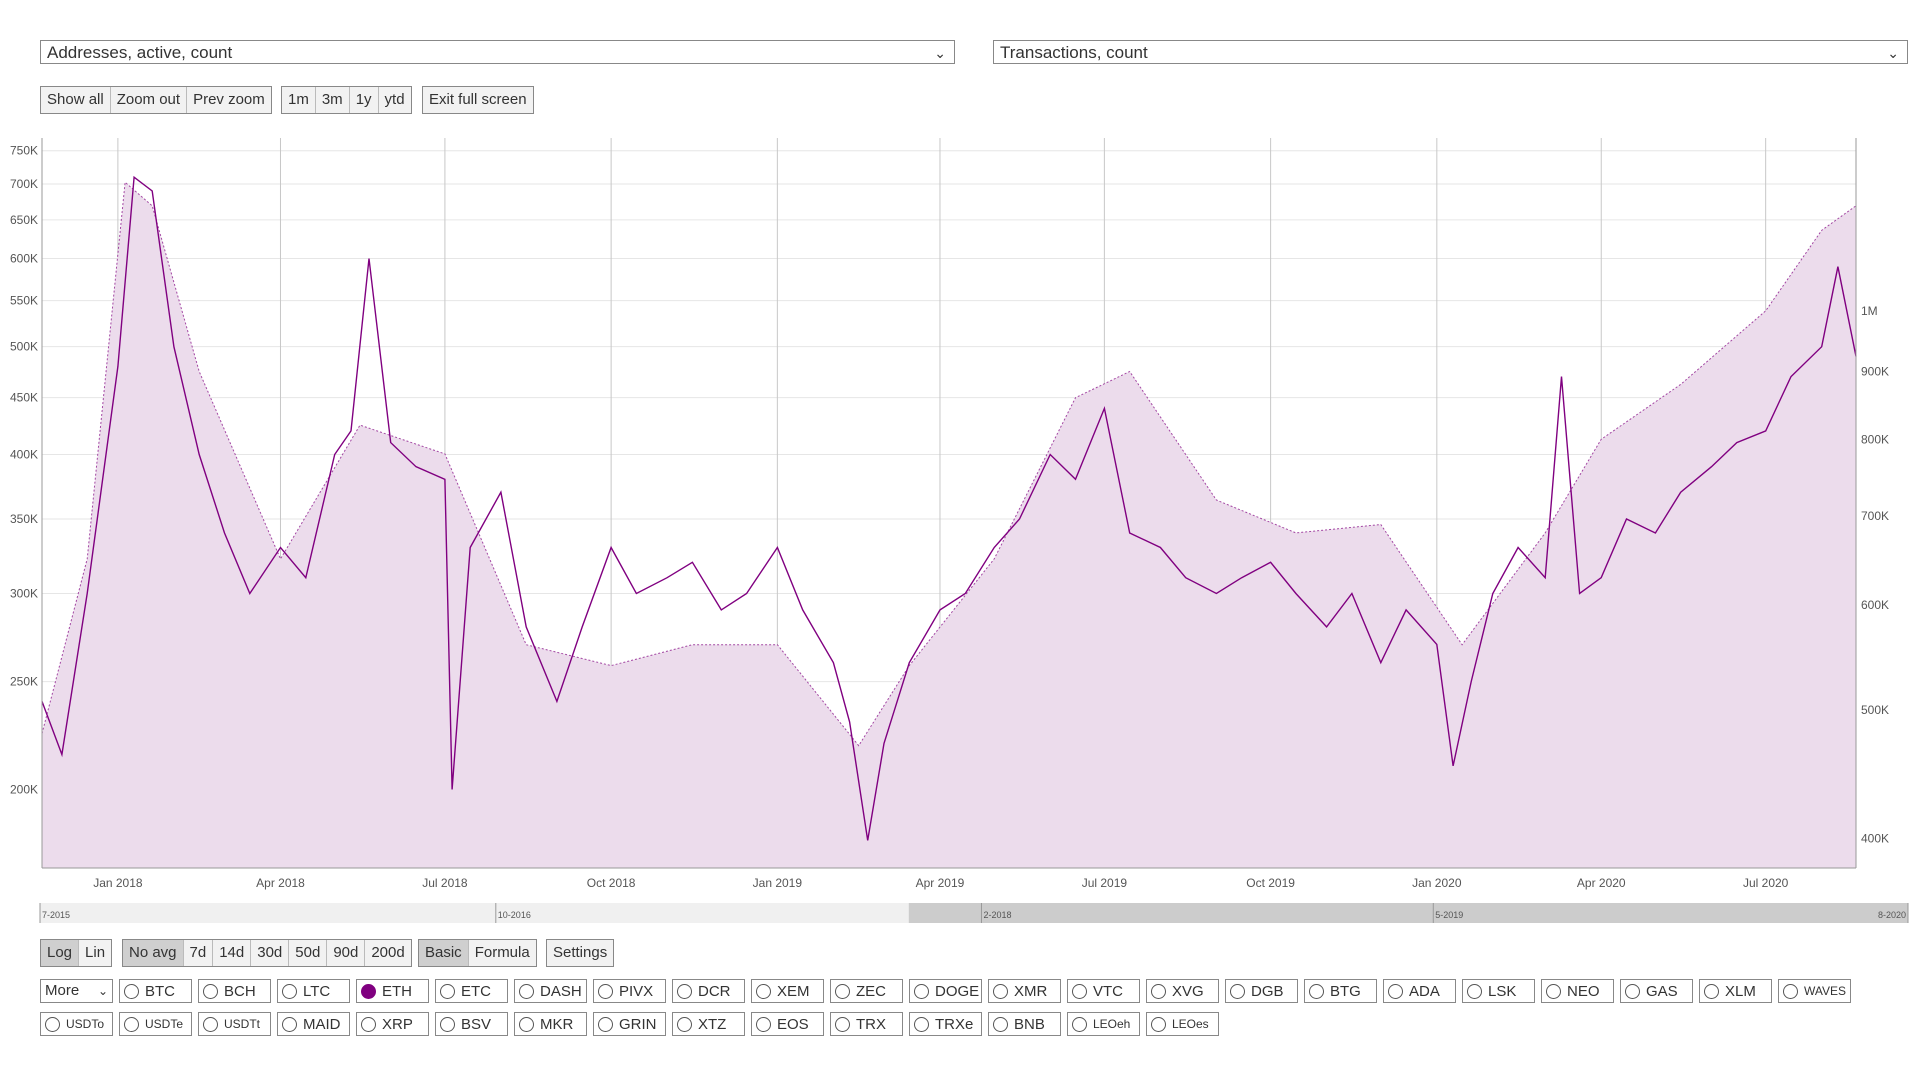 This screenshot has width=1920, height=1080. What do you see at coordinates (332, 100) in the screenshot?
I see `range-3m-button: 3m` at bounding box center [332, 100].